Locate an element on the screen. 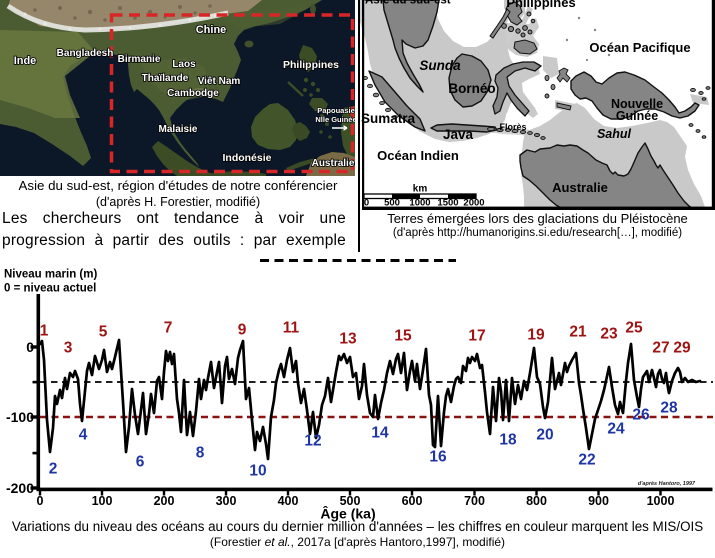 The width and height of the screenshot is (715, 558). svg-text: Asie du sud-est is located at coordinates (408, 3).